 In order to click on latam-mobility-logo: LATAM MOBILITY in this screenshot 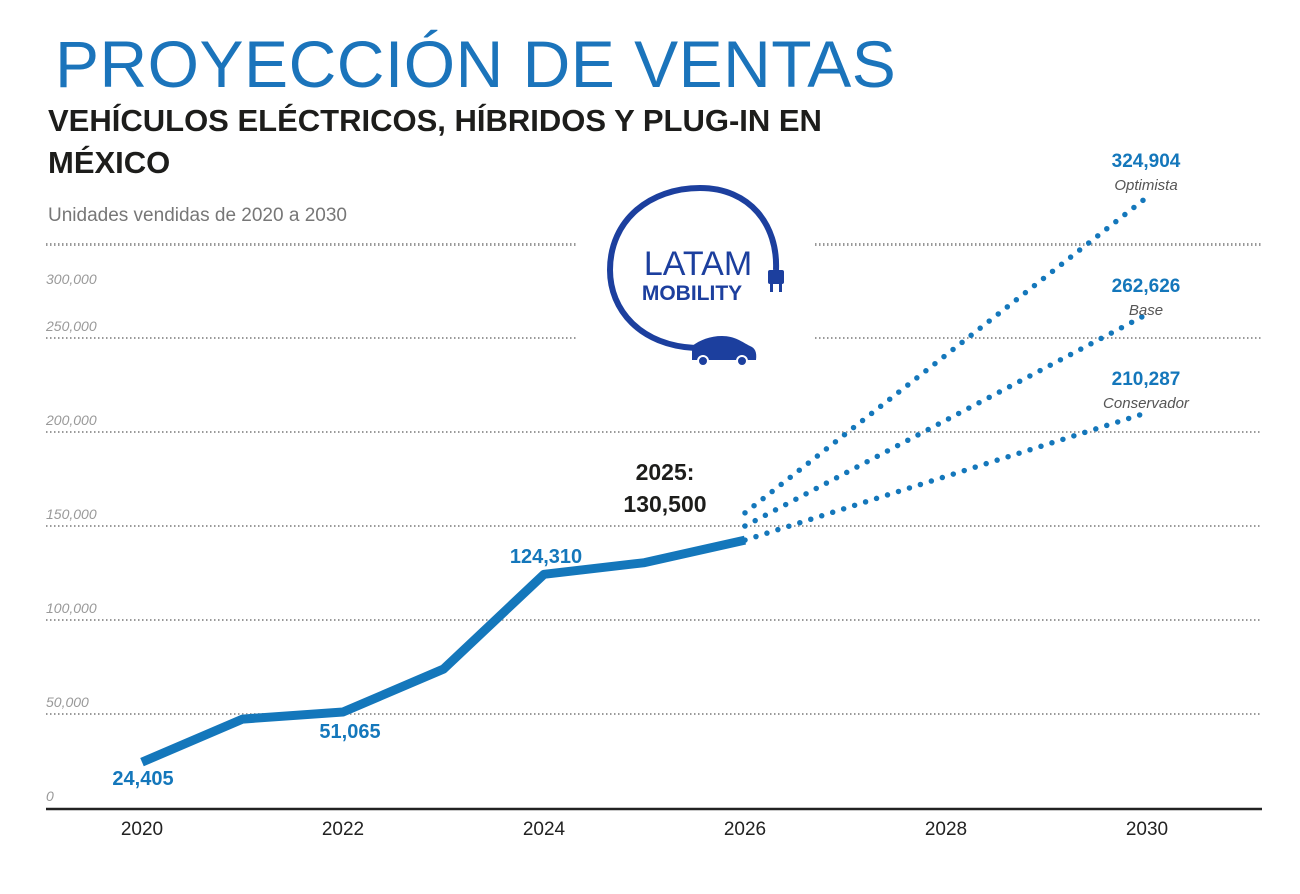, I will do `click(695, 275)`.